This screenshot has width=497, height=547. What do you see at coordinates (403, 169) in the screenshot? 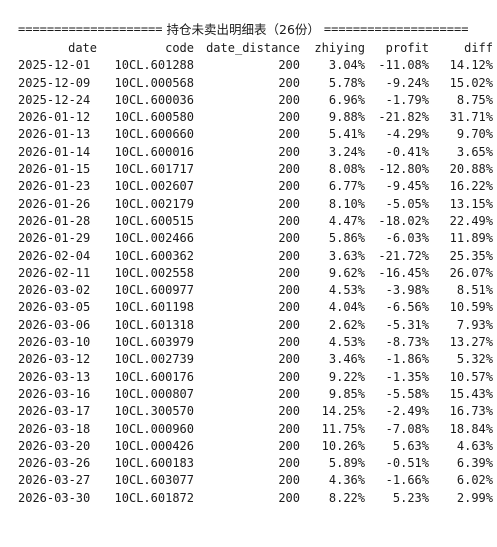
I see `cell-profit: -12.80%` at bounding box center [403, 169].